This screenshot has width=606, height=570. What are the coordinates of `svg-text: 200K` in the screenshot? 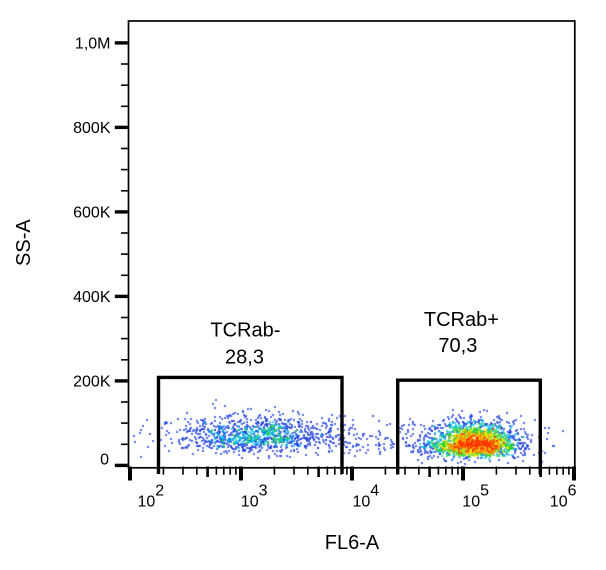 It's located at (92, 382).